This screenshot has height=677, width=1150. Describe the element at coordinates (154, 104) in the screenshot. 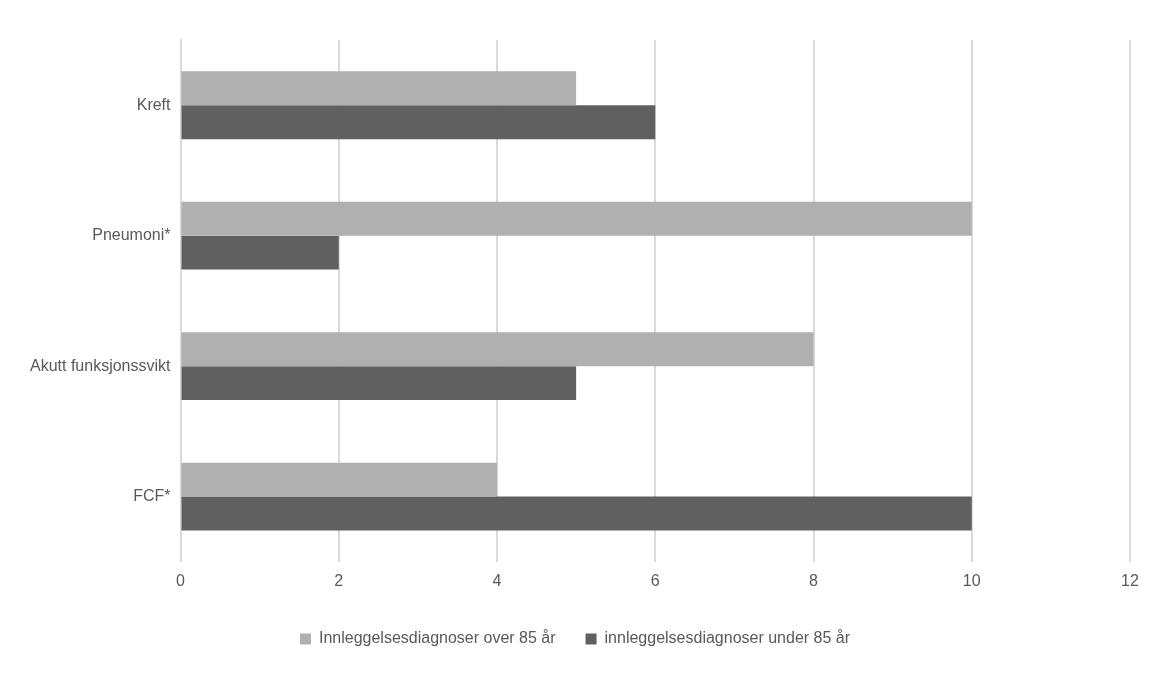

I see `y-tick-label: Kreft` at that location.